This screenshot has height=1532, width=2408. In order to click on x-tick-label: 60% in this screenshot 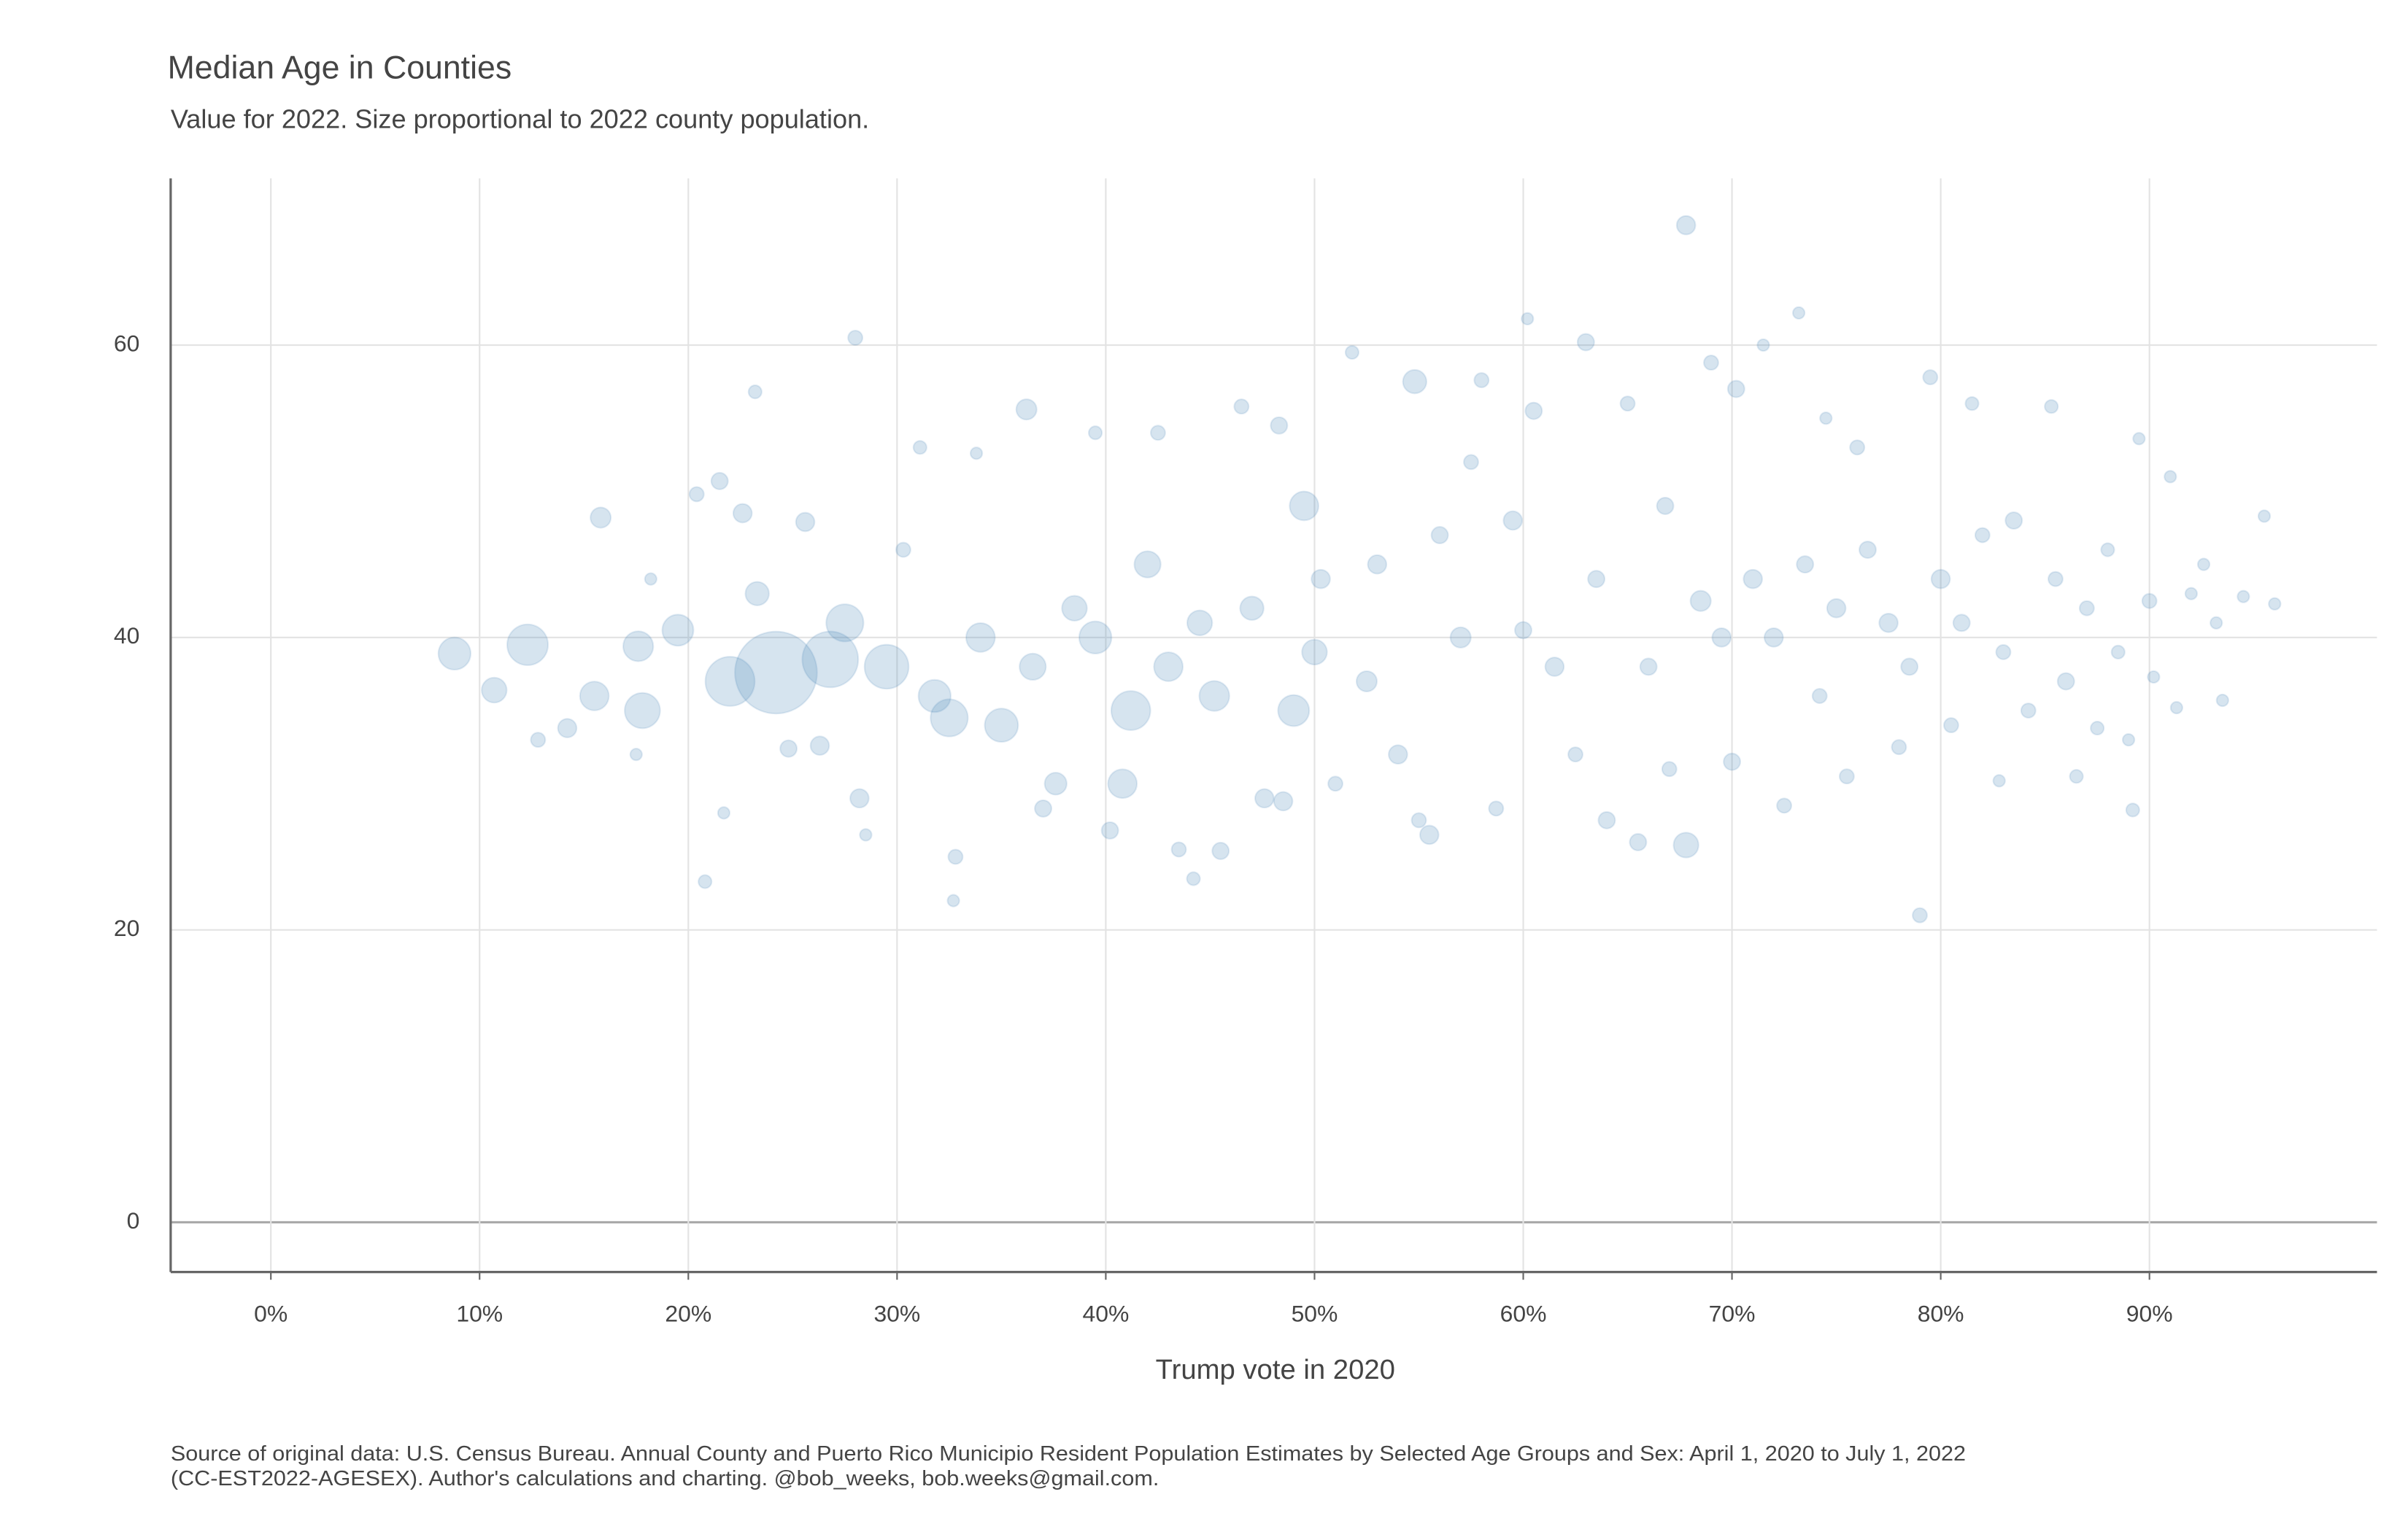, I will do `click(1523, 1314)`.